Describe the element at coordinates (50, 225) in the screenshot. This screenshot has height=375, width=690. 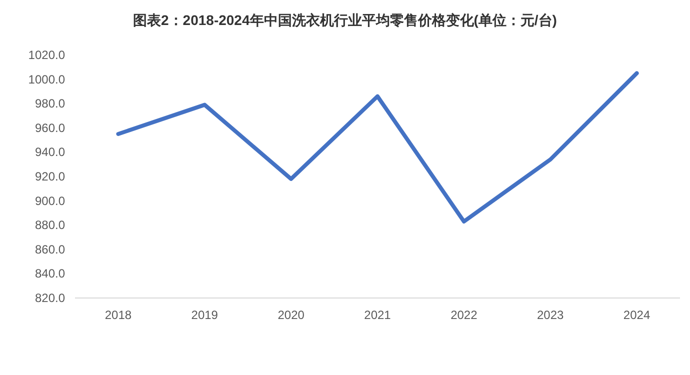
I see `y-tick-label: 880.0` at that location.